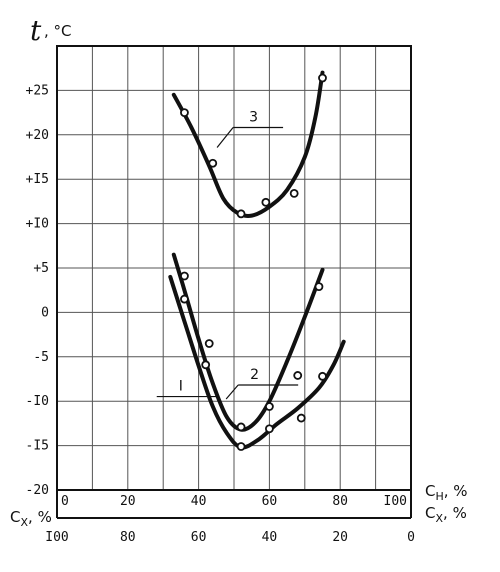  I want to click on y-tick-label: +I5, so click(37, 179).